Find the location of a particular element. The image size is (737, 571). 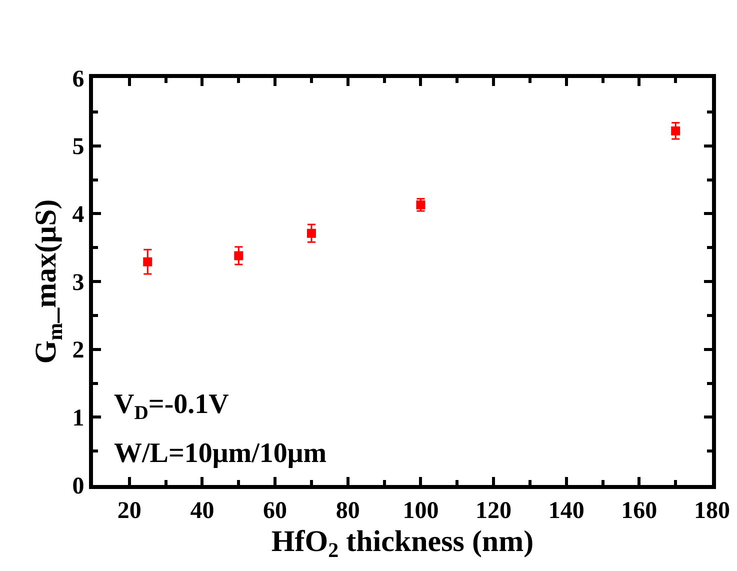

annotation: V$_{D}$=-0.1V is located at coordinates (171, 406).